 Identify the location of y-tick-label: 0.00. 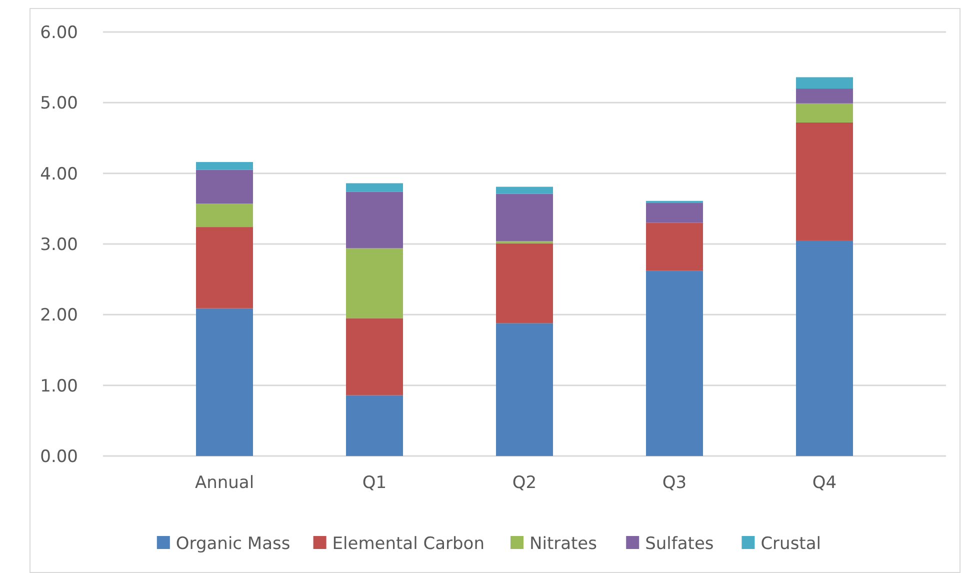
(59, 456).